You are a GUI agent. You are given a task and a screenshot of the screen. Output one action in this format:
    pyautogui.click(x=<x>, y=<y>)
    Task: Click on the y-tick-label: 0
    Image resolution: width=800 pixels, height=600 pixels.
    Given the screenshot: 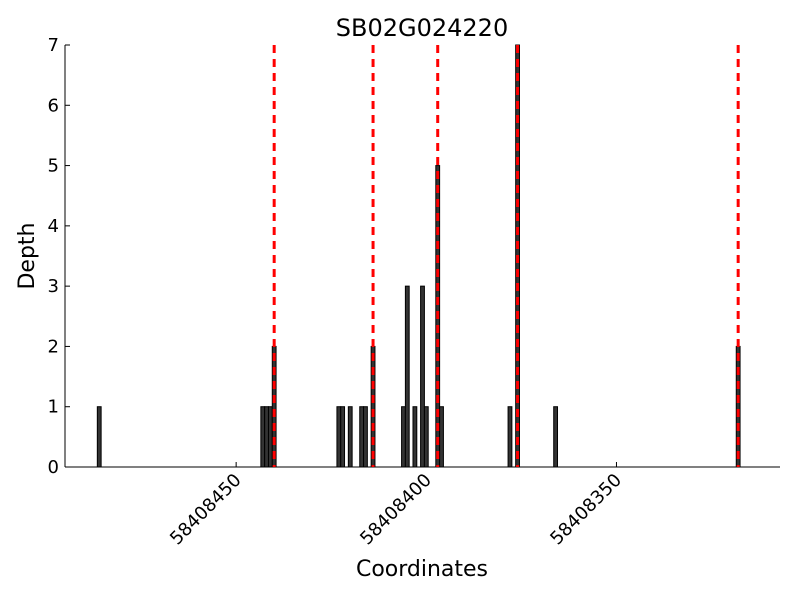 What is the action you would take?
    pyautogui.click(x=53, y=467)
    